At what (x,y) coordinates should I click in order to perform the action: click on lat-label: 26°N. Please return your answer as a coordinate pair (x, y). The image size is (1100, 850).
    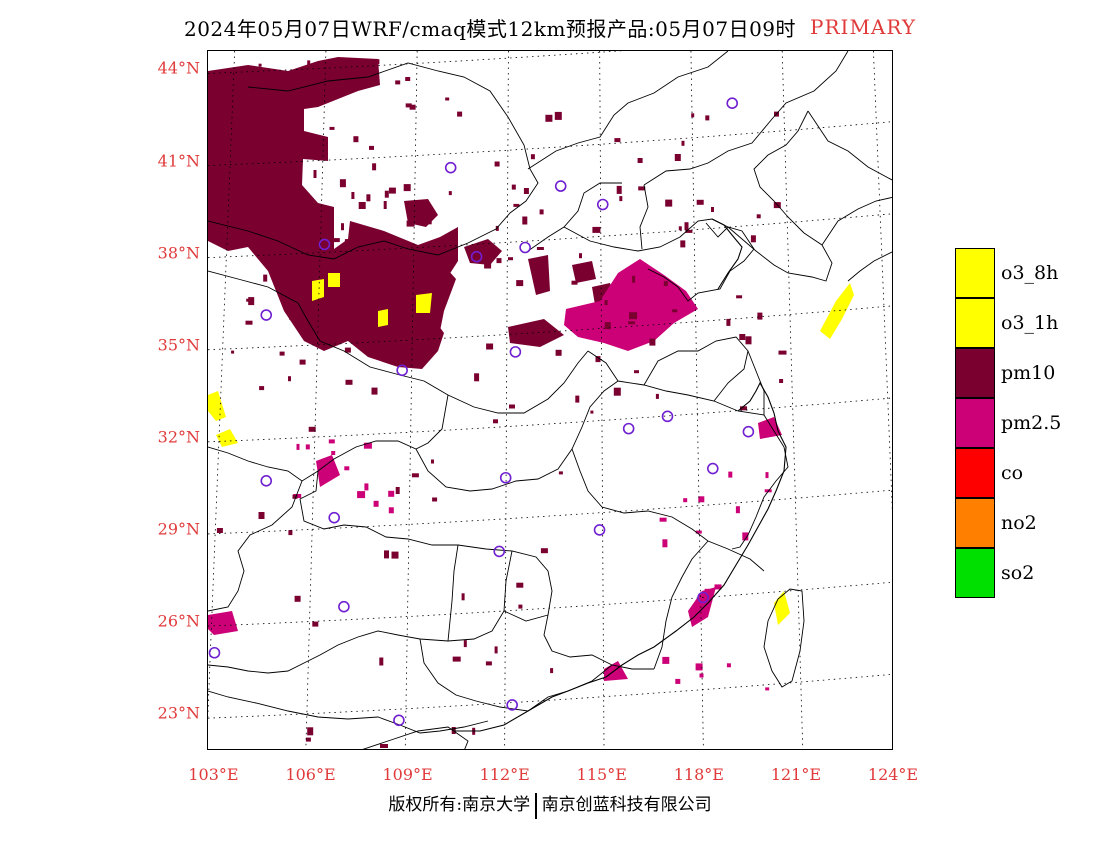
    Looking at the image, I should click on (178, 621).